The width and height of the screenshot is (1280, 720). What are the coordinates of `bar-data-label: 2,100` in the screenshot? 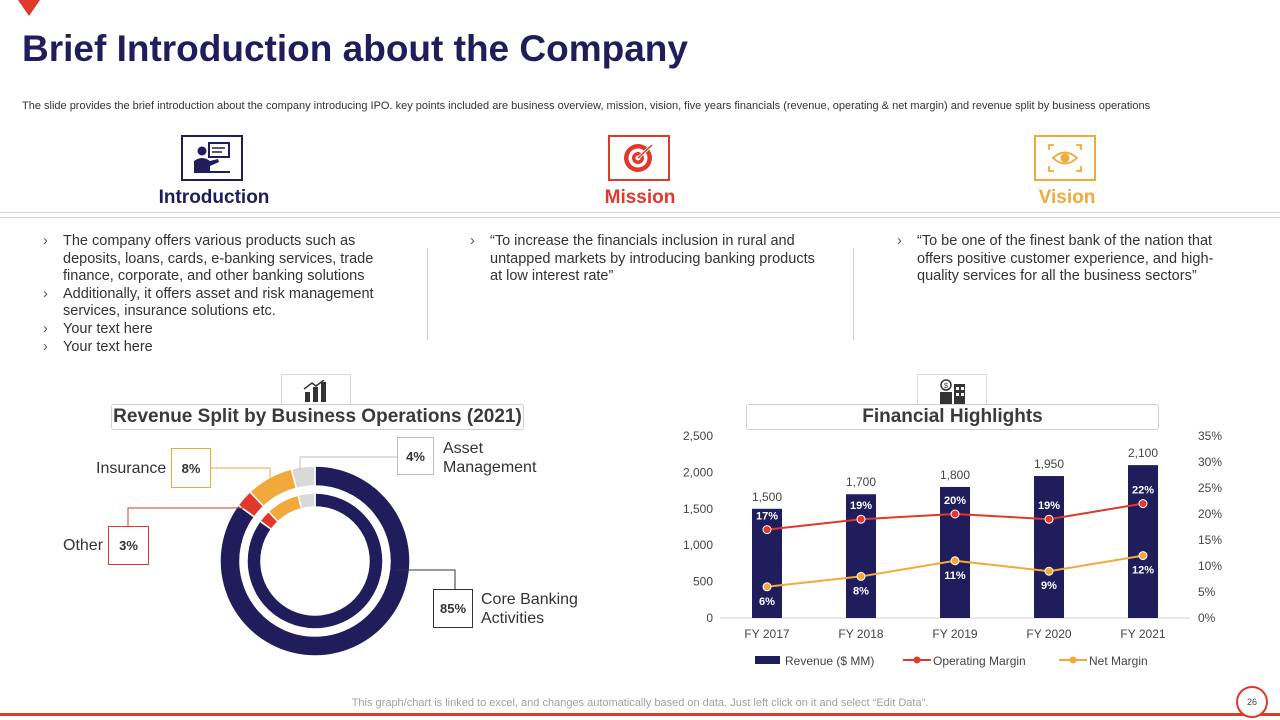 It's located at (1143, 453).